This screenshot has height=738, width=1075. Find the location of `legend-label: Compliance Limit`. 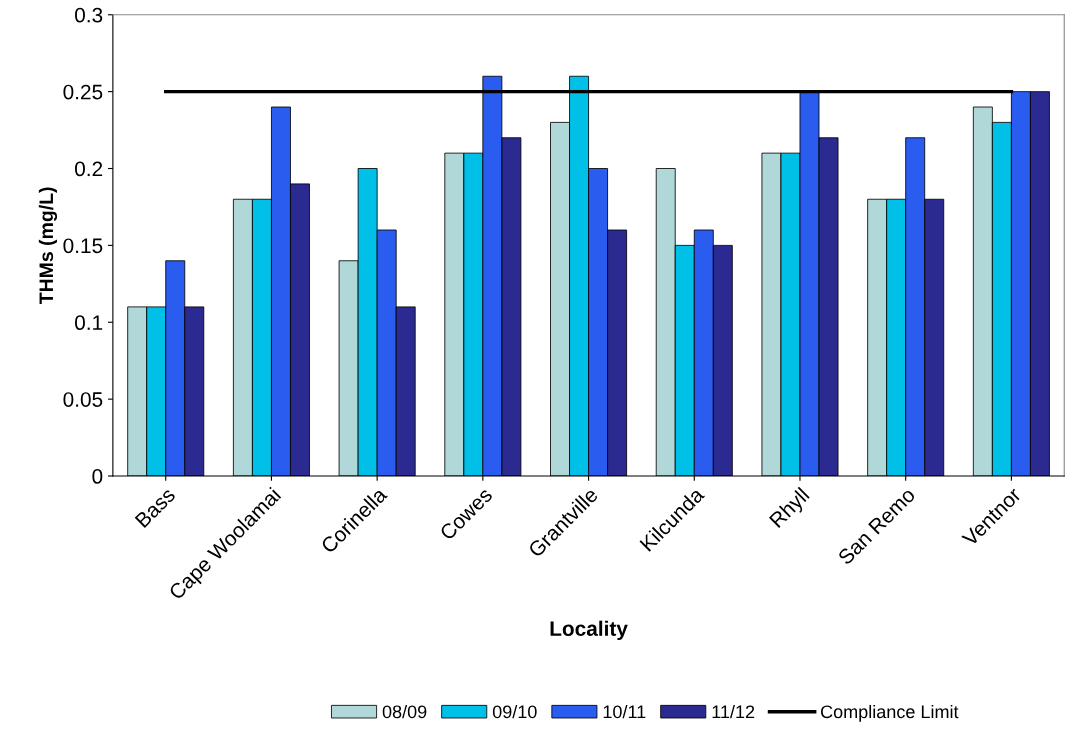

legend-label: Compliance Limit is located at coordinates (889, 713).